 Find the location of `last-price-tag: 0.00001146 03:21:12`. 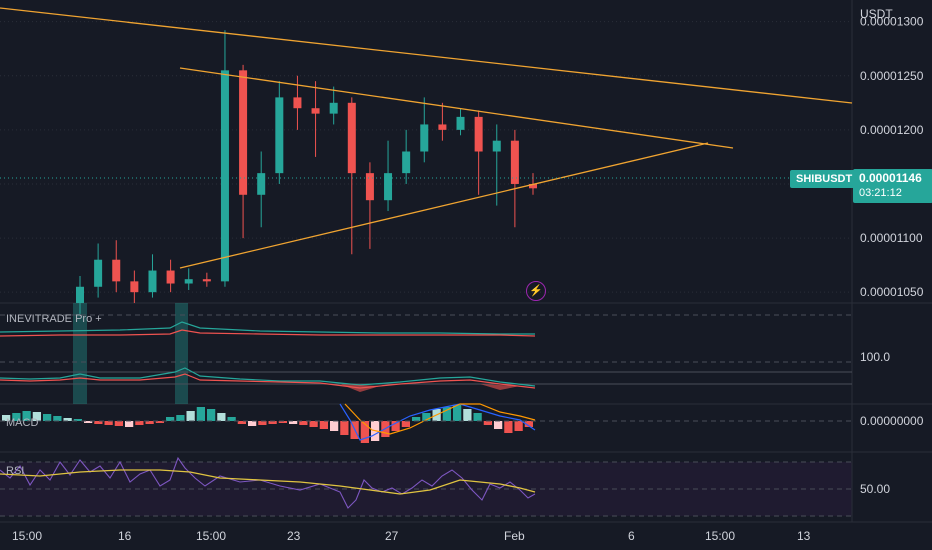

last-price-tag: 0.00001146 03:21:12 is located at coordinates (892, 186).